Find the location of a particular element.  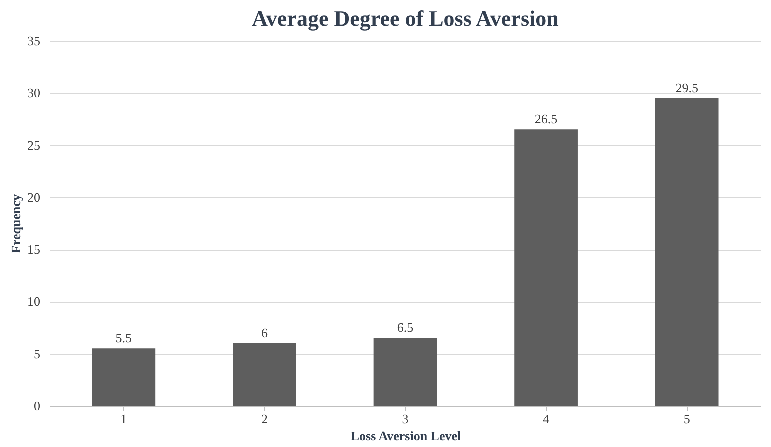

x-tick-label: 4 is located at coordinates (546, 419).